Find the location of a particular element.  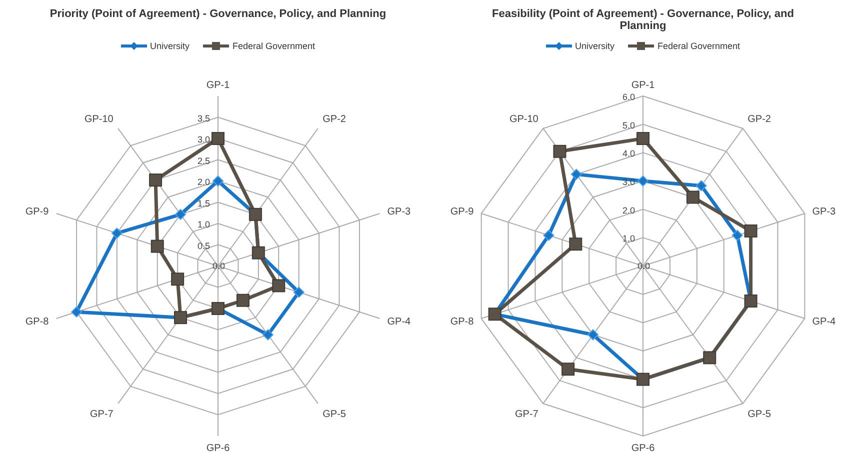

y-tick-label: 0.5 is located at coordinates (203, 245).